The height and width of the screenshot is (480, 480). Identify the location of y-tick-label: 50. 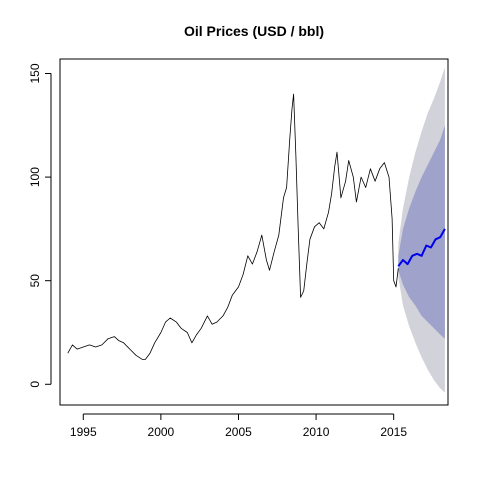
(35, 281).